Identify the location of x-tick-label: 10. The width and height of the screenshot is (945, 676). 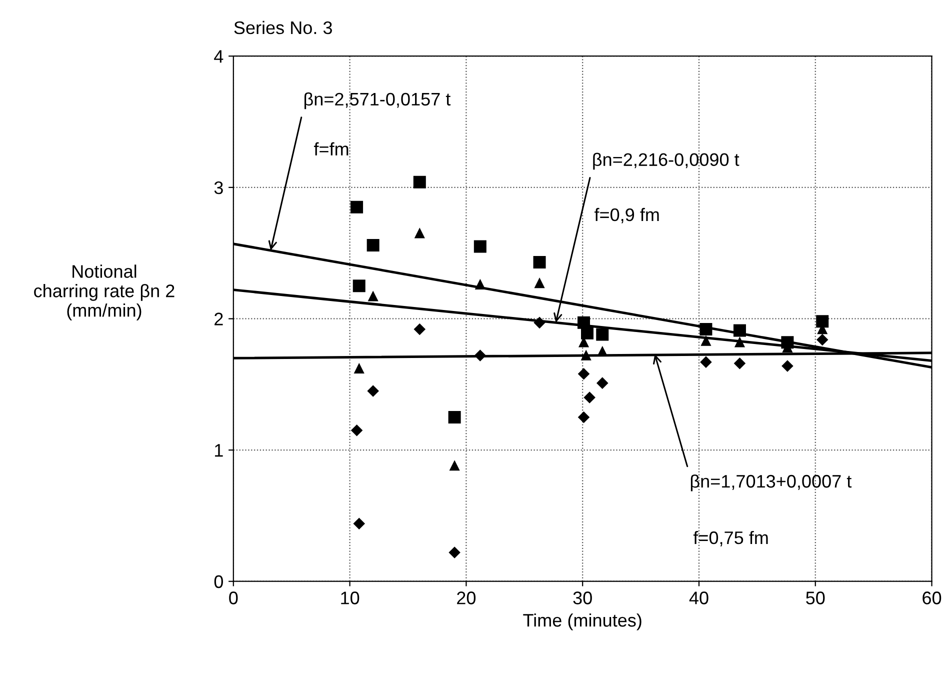
(350, 598).